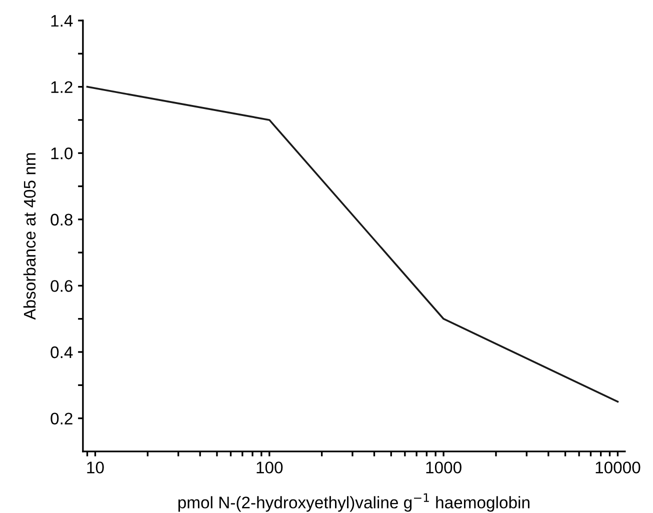  What do you see at coordinates (444, 468) in the screenshot?
I see `x-tick-label: 1000` at bounding box center [444, 468].